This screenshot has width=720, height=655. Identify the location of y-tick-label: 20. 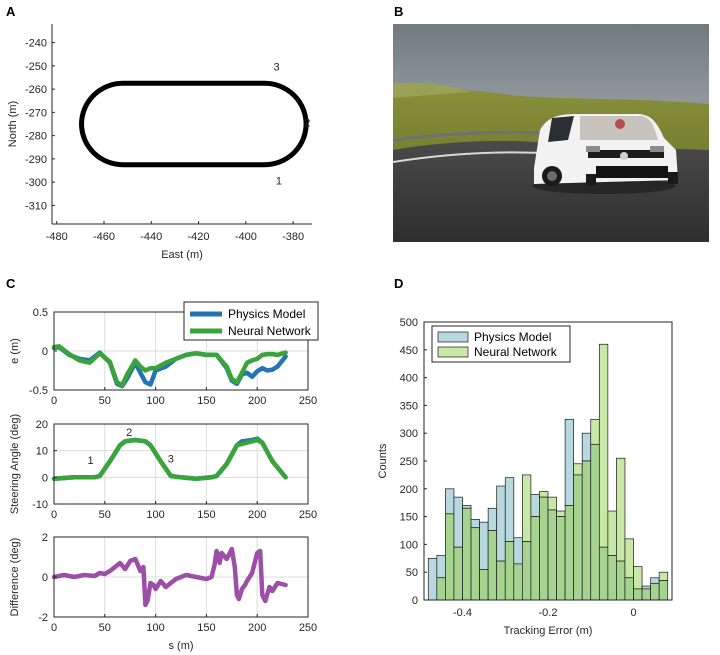
(42, 425).